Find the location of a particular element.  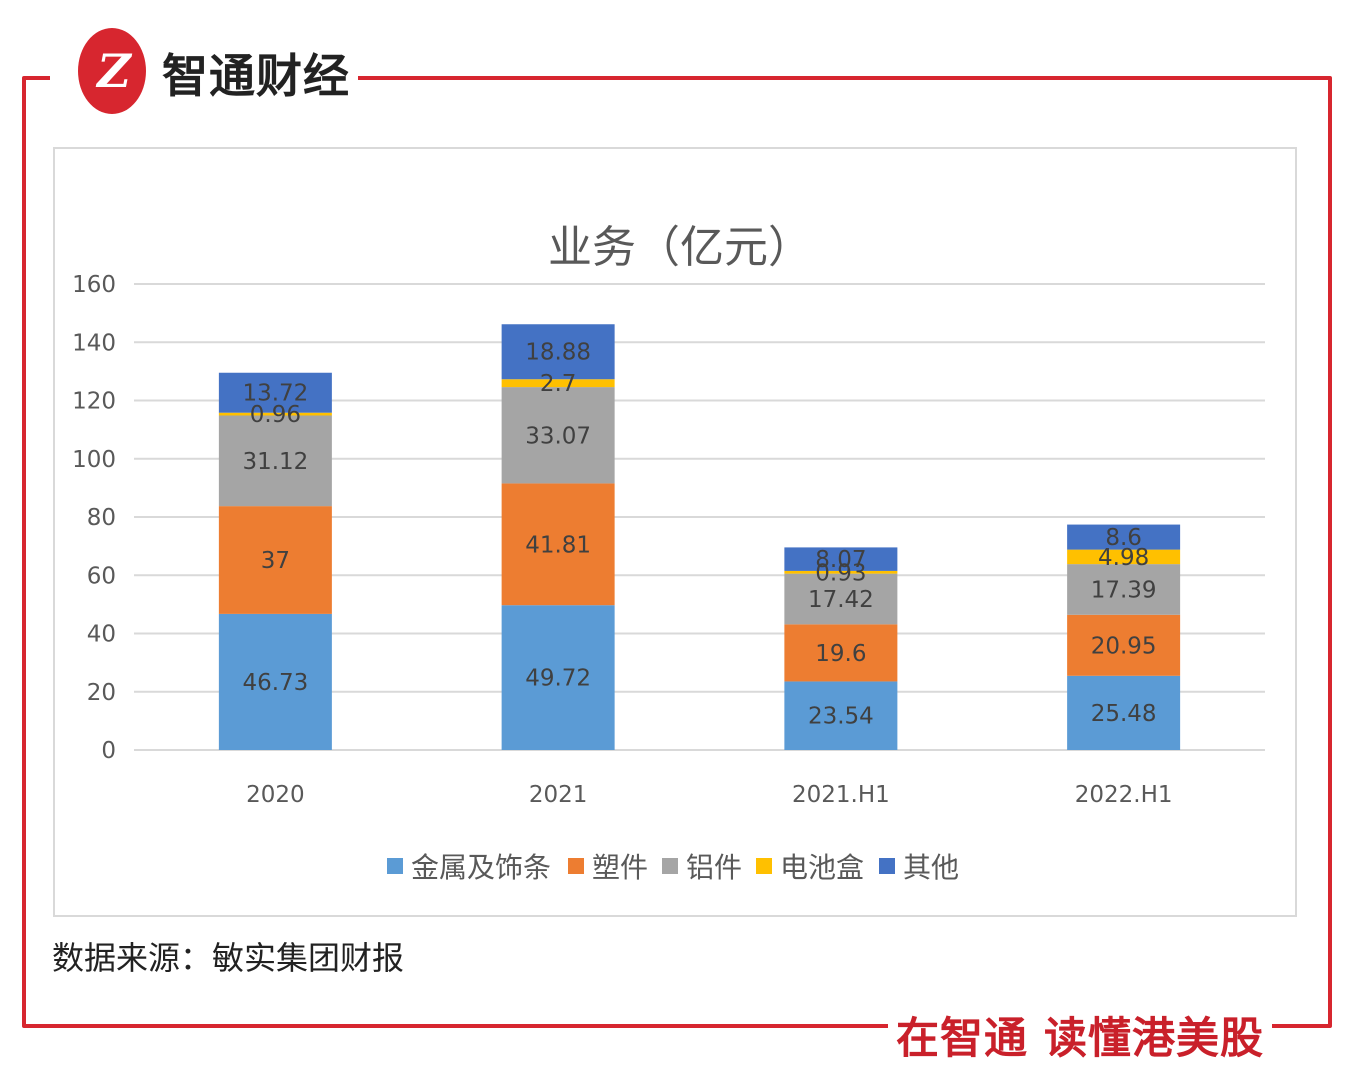

y-tick-label: 100 is located at coordinates (94, 460).